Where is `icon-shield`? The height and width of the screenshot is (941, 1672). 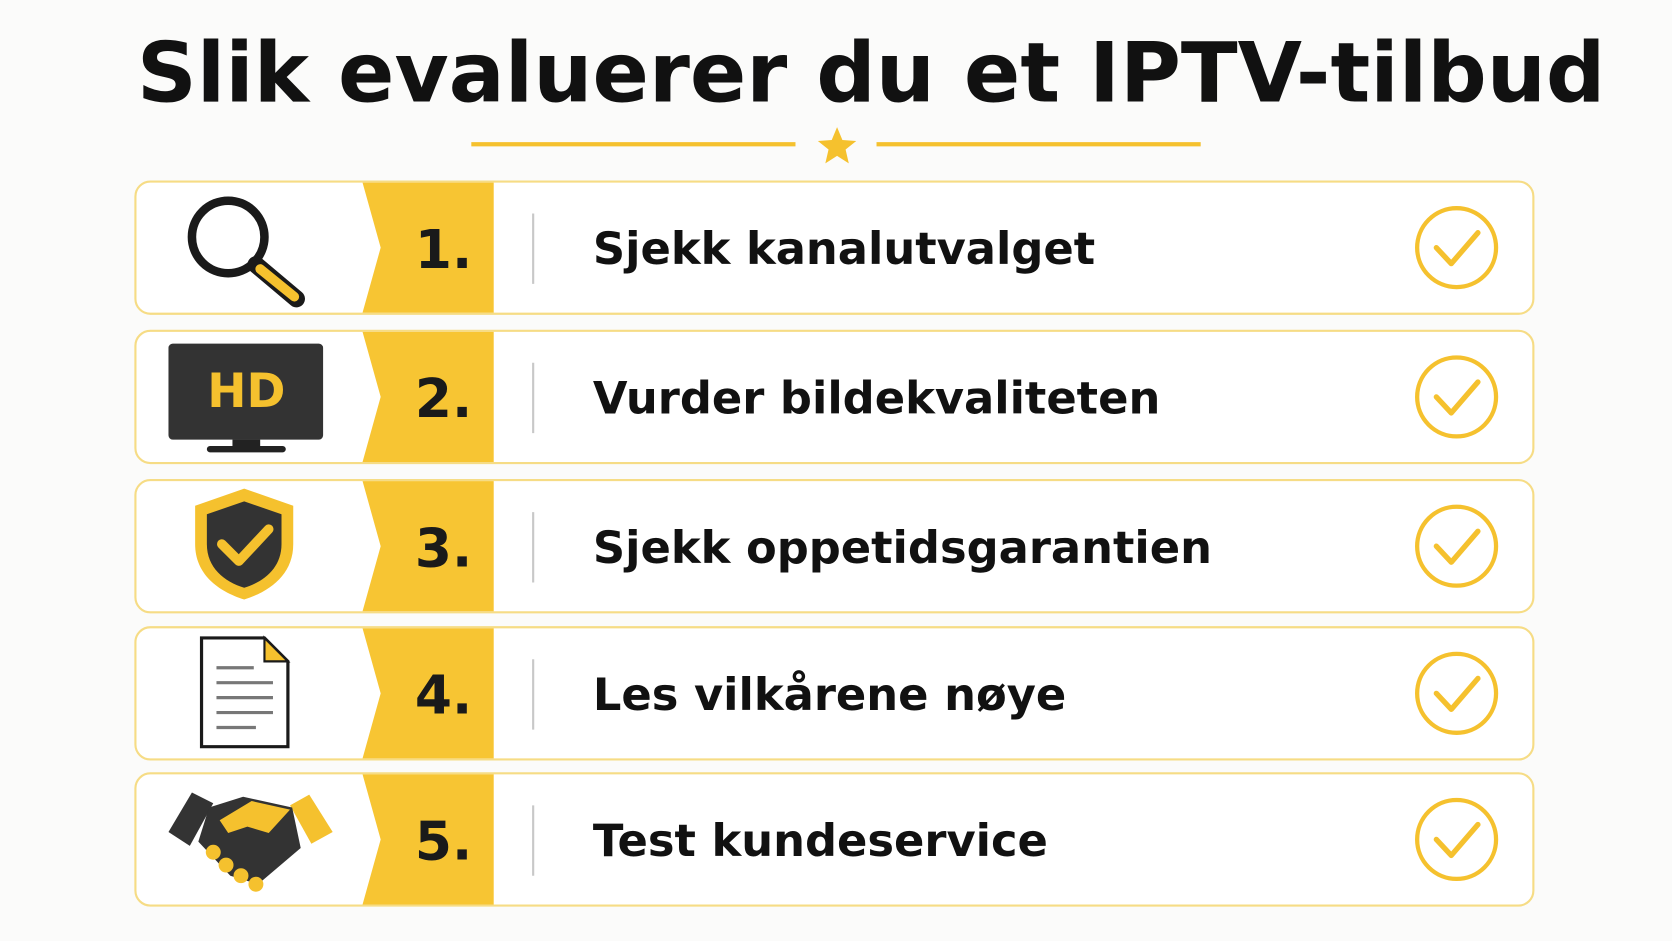 icon-shield is located at coordinates (244, 544).